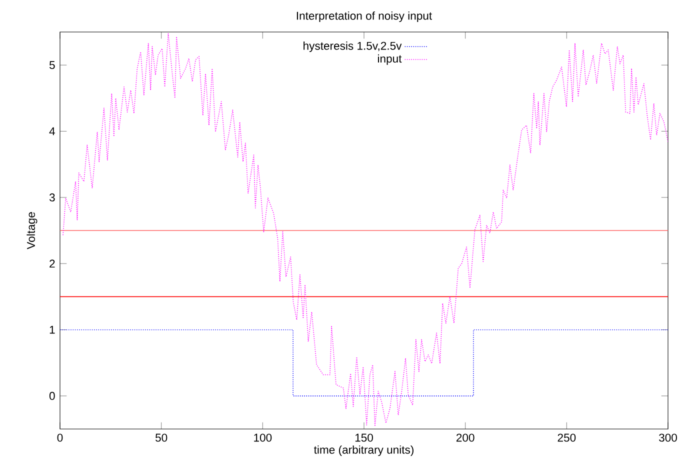  What do you see at coordinates (263, 438) in the screenshot?
I see `x-tick-label: 100` at bounding box center [263, 438].